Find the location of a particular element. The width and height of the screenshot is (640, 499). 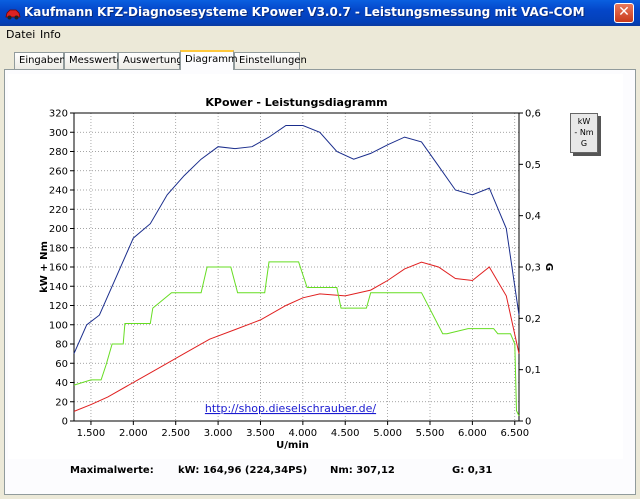

y-tick-label-left: 140 is located at coordinates (58, 287).